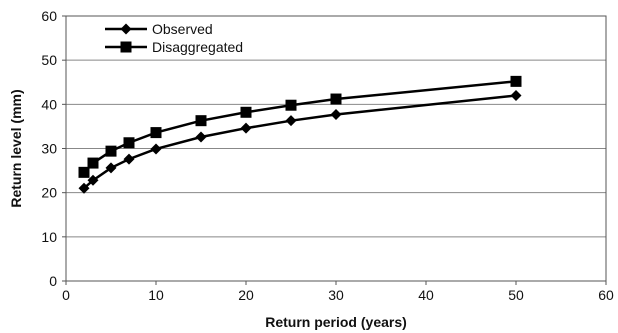  Describe the element at coordinates (182, 29) in the screenshot. I see `legend-label: Observed` at that location.